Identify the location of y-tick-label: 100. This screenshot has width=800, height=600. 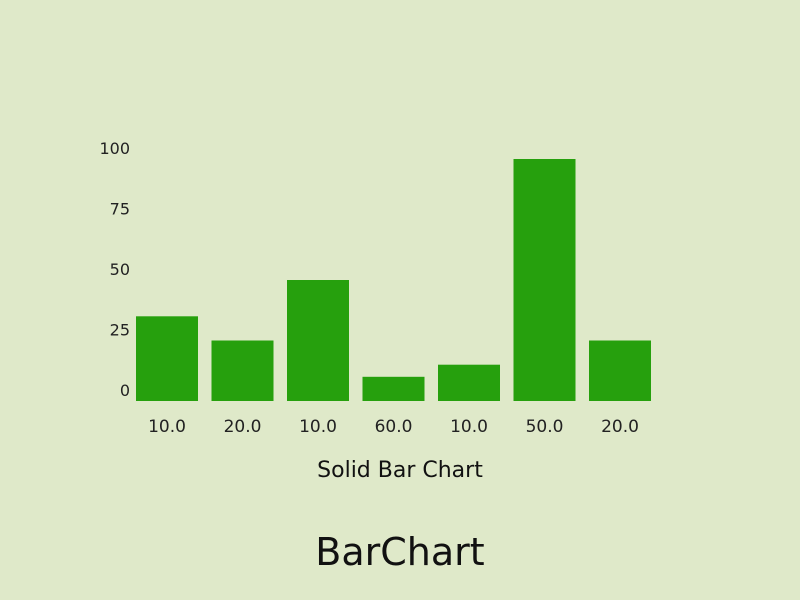
(114, 148).